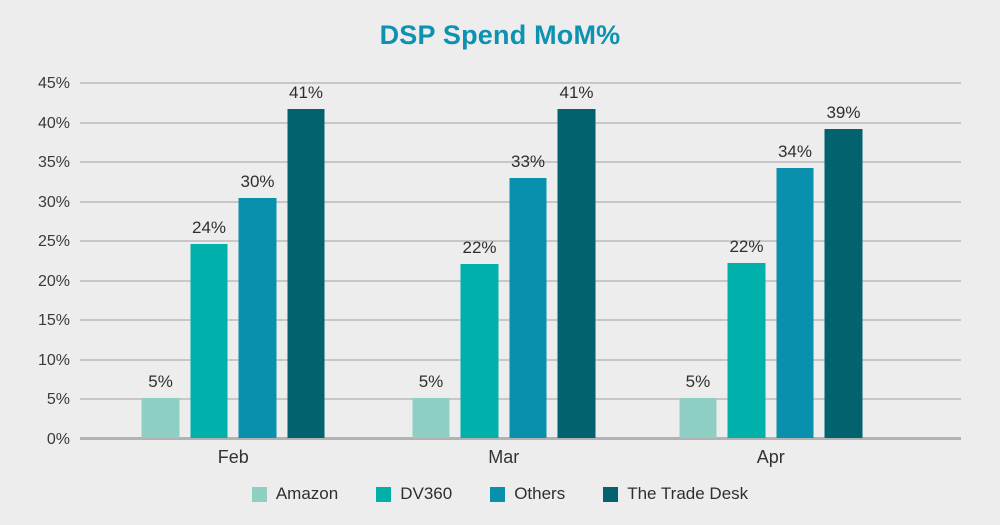  I want to click on bar-col-mar-dv360: 22%, so click(479, 260).